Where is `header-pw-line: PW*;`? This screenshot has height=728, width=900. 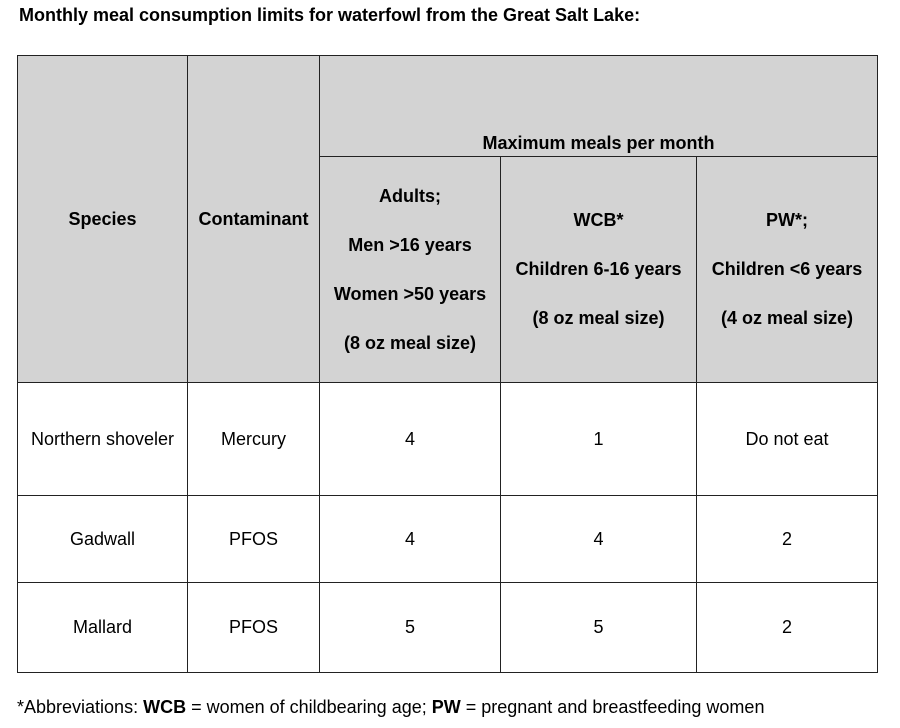 header-pw-line: PW*; is located at coordinates (787, 220).